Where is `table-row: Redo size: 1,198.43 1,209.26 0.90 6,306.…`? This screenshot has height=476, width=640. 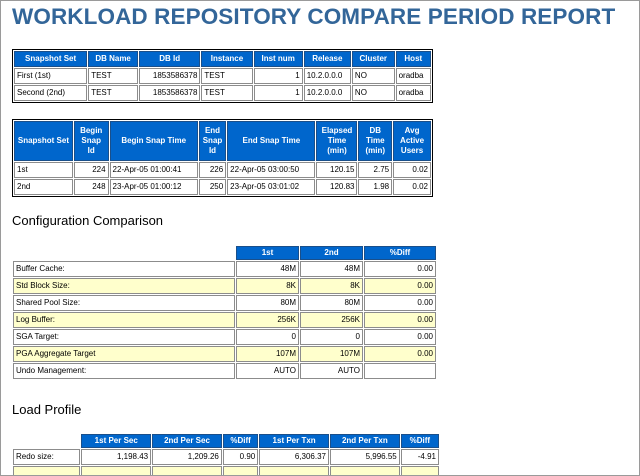
table-row: Redo size: 1,198.43 1,209.26 0.90 6,306.… is located at coordinates (226, 457).